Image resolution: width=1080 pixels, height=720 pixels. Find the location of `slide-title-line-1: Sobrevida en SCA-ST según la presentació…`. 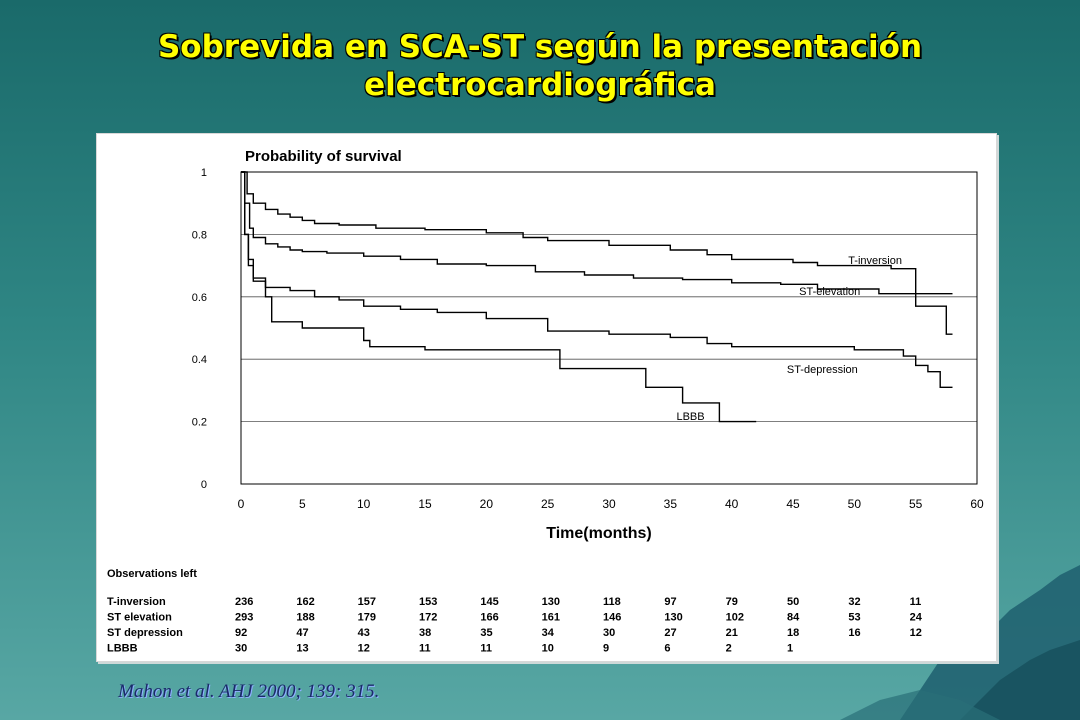

slide-title-line-1: Sobrevida en SCA-ST según la presentació… is located at coordinates (540, 47).